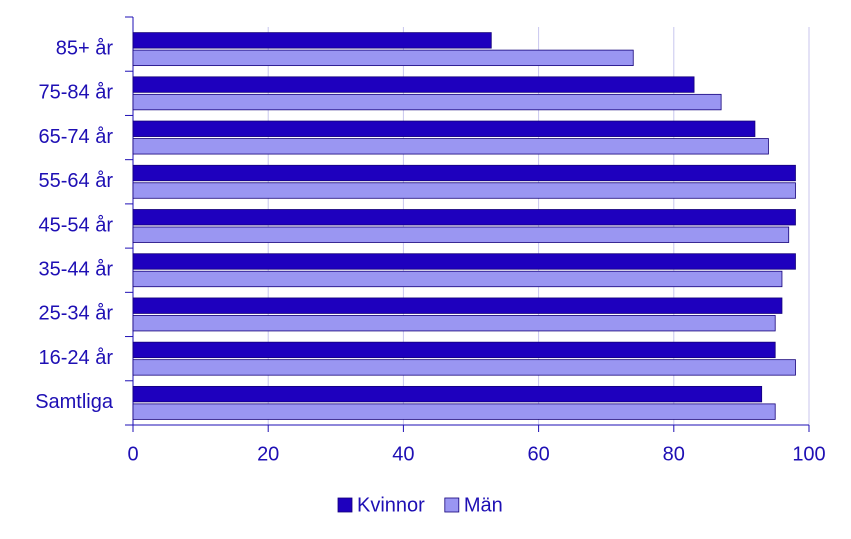  Describe the element at coordinates (483, 505) in the screenshot. I see `legend-label: Män` at that location.